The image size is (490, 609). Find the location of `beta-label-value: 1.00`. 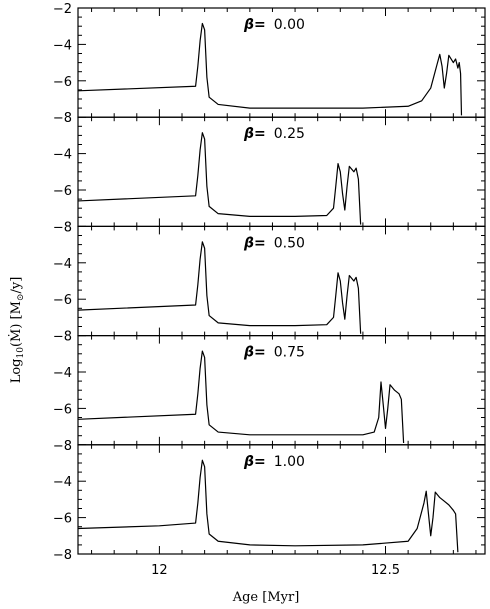

beta-label-value: 1.00 is located at coordinates (289, 462).